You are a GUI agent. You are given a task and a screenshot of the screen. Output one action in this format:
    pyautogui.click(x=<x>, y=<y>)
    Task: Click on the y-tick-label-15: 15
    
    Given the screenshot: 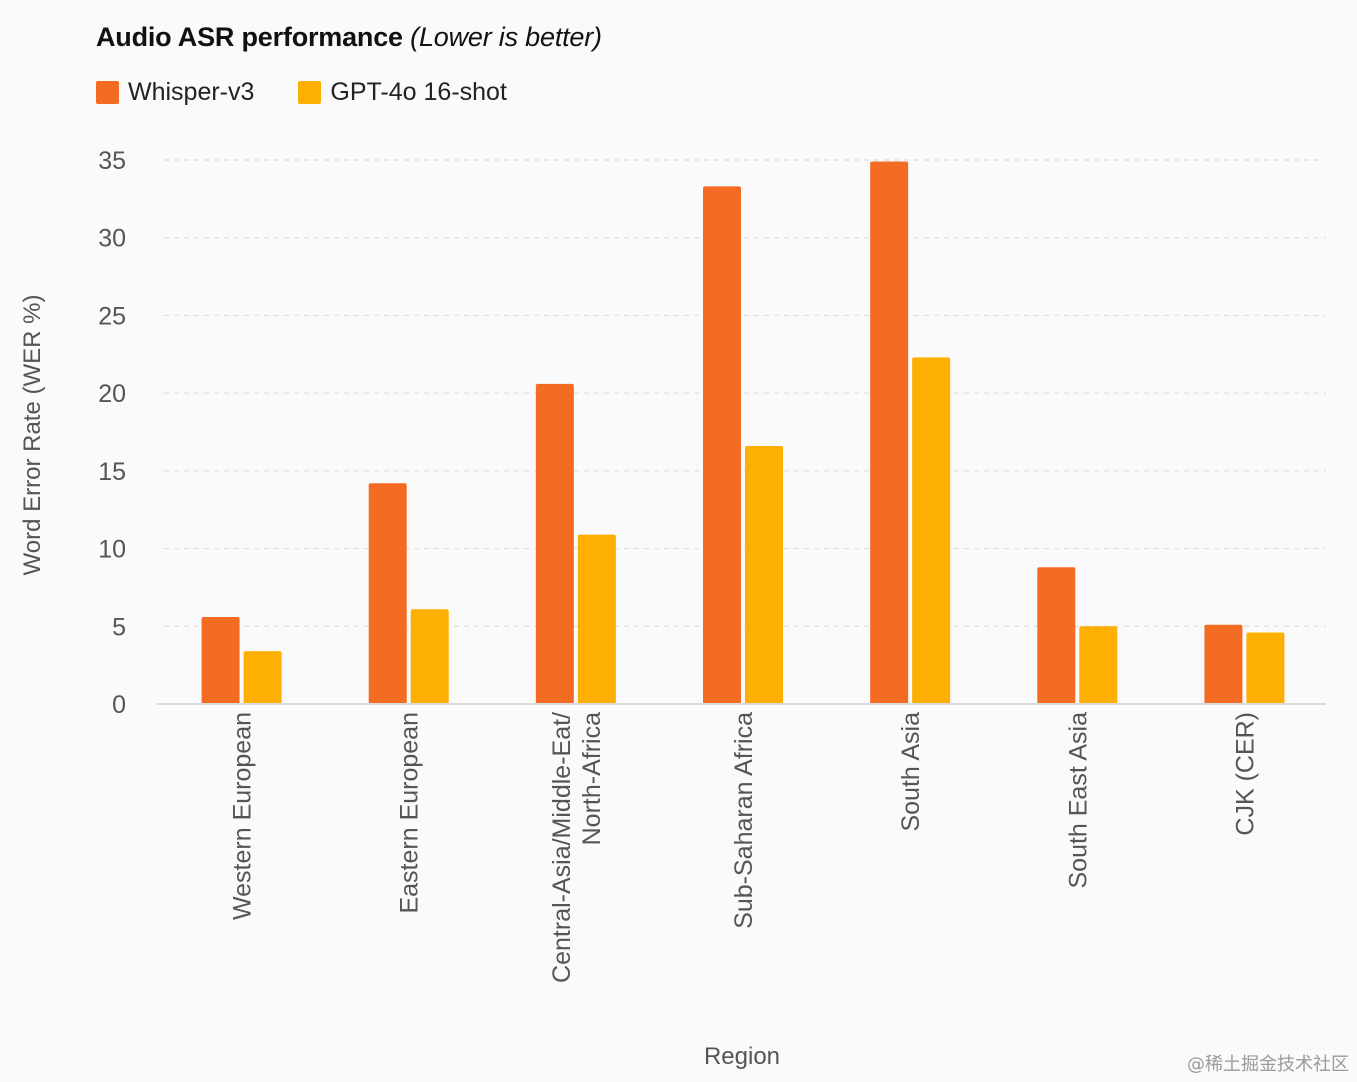 What is the action you would take?
    pyautogui.click(x=112, y=472)
    